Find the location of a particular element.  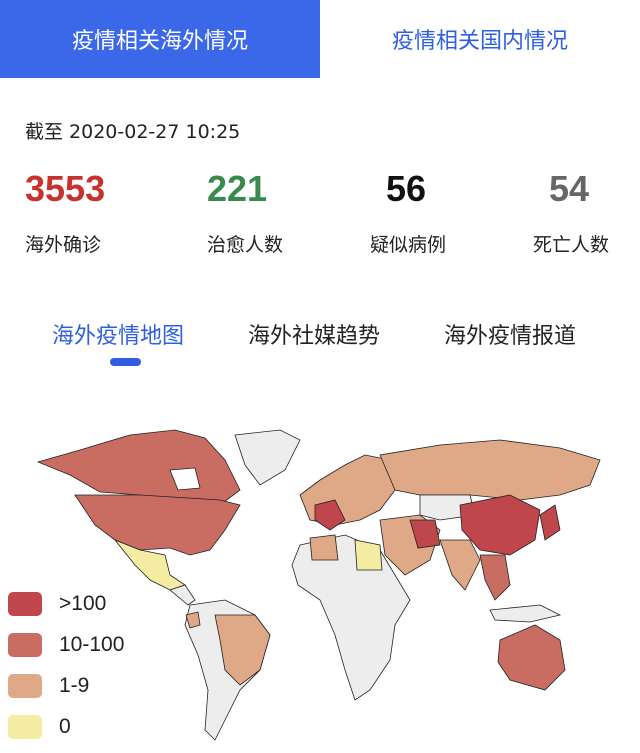

subtab-map: 海外疫情地图 is located at coordinates (118, 336).